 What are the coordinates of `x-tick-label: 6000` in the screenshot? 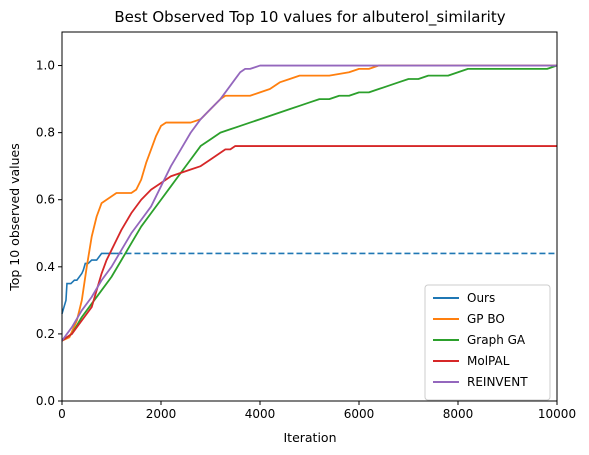 It's located at (359, 414).